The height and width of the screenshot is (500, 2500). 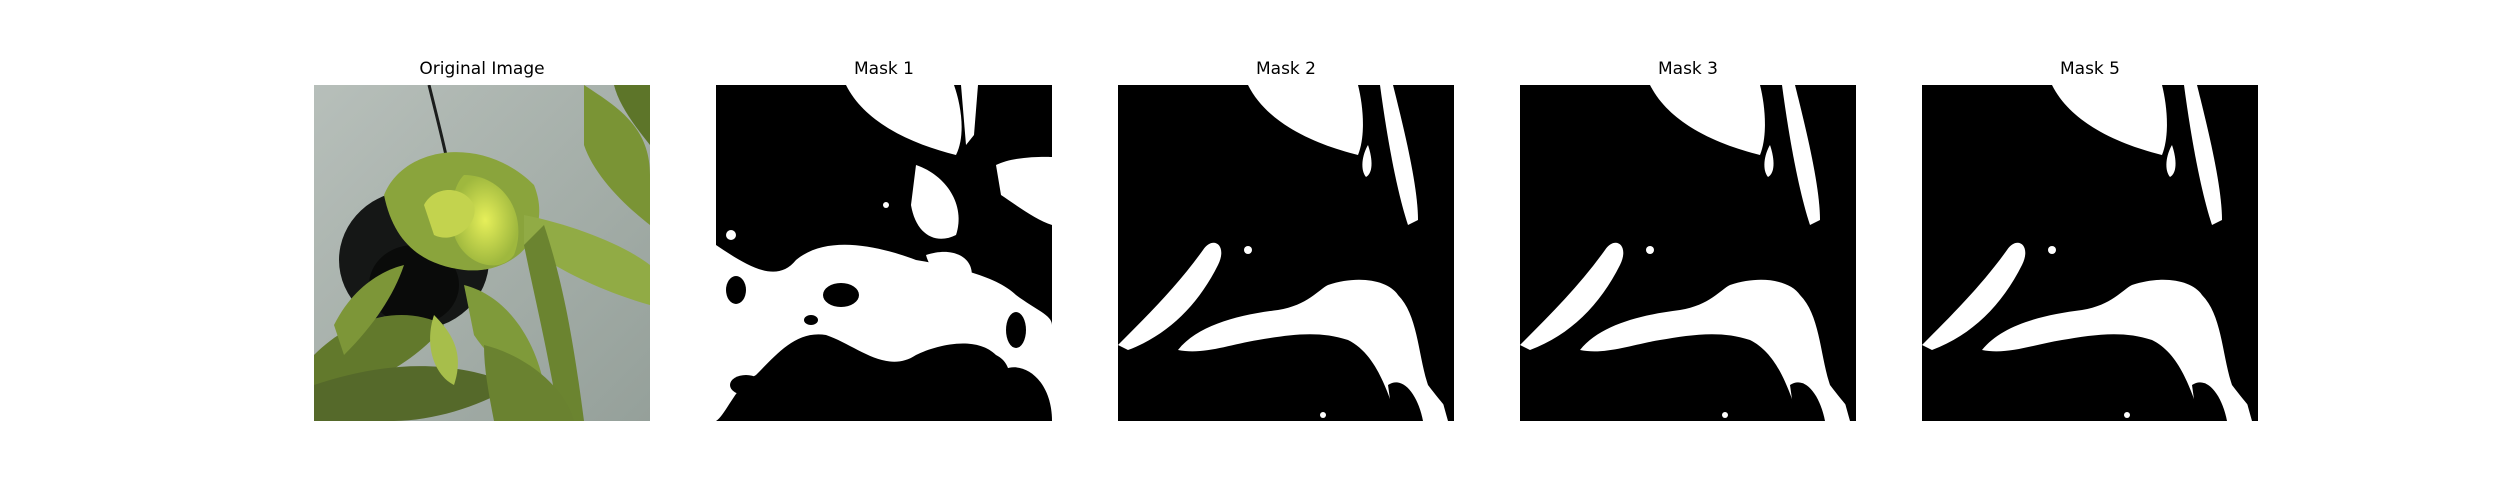 I want to click on panel-mask-5: Mask 5, so click(x=2090, y=250).